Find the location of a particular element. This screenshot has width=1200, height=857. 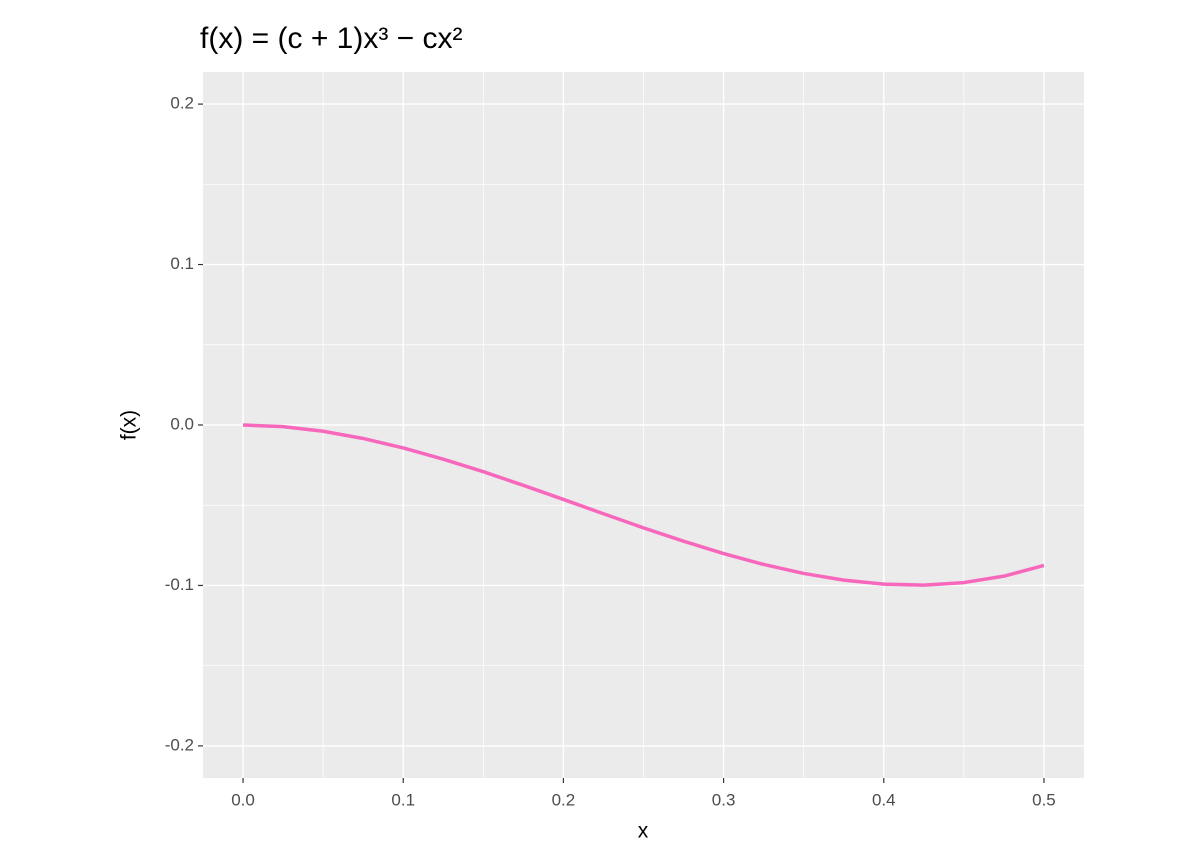

x-tick-label: 0.4 is located at coordinates (884, 799).